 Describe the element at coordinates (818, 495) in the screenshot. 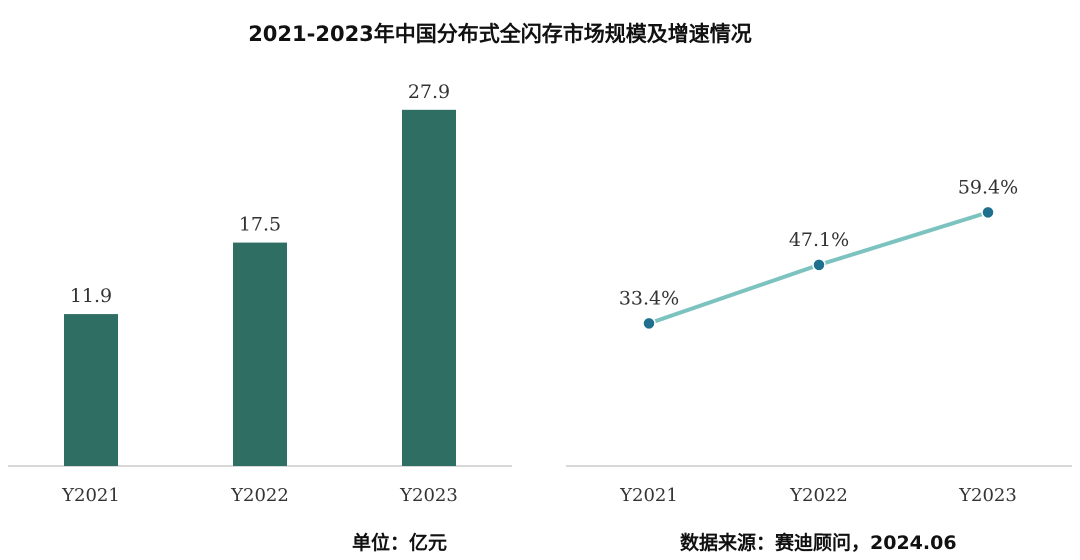

I see `line-x-tick-label: Y2022` at that location.